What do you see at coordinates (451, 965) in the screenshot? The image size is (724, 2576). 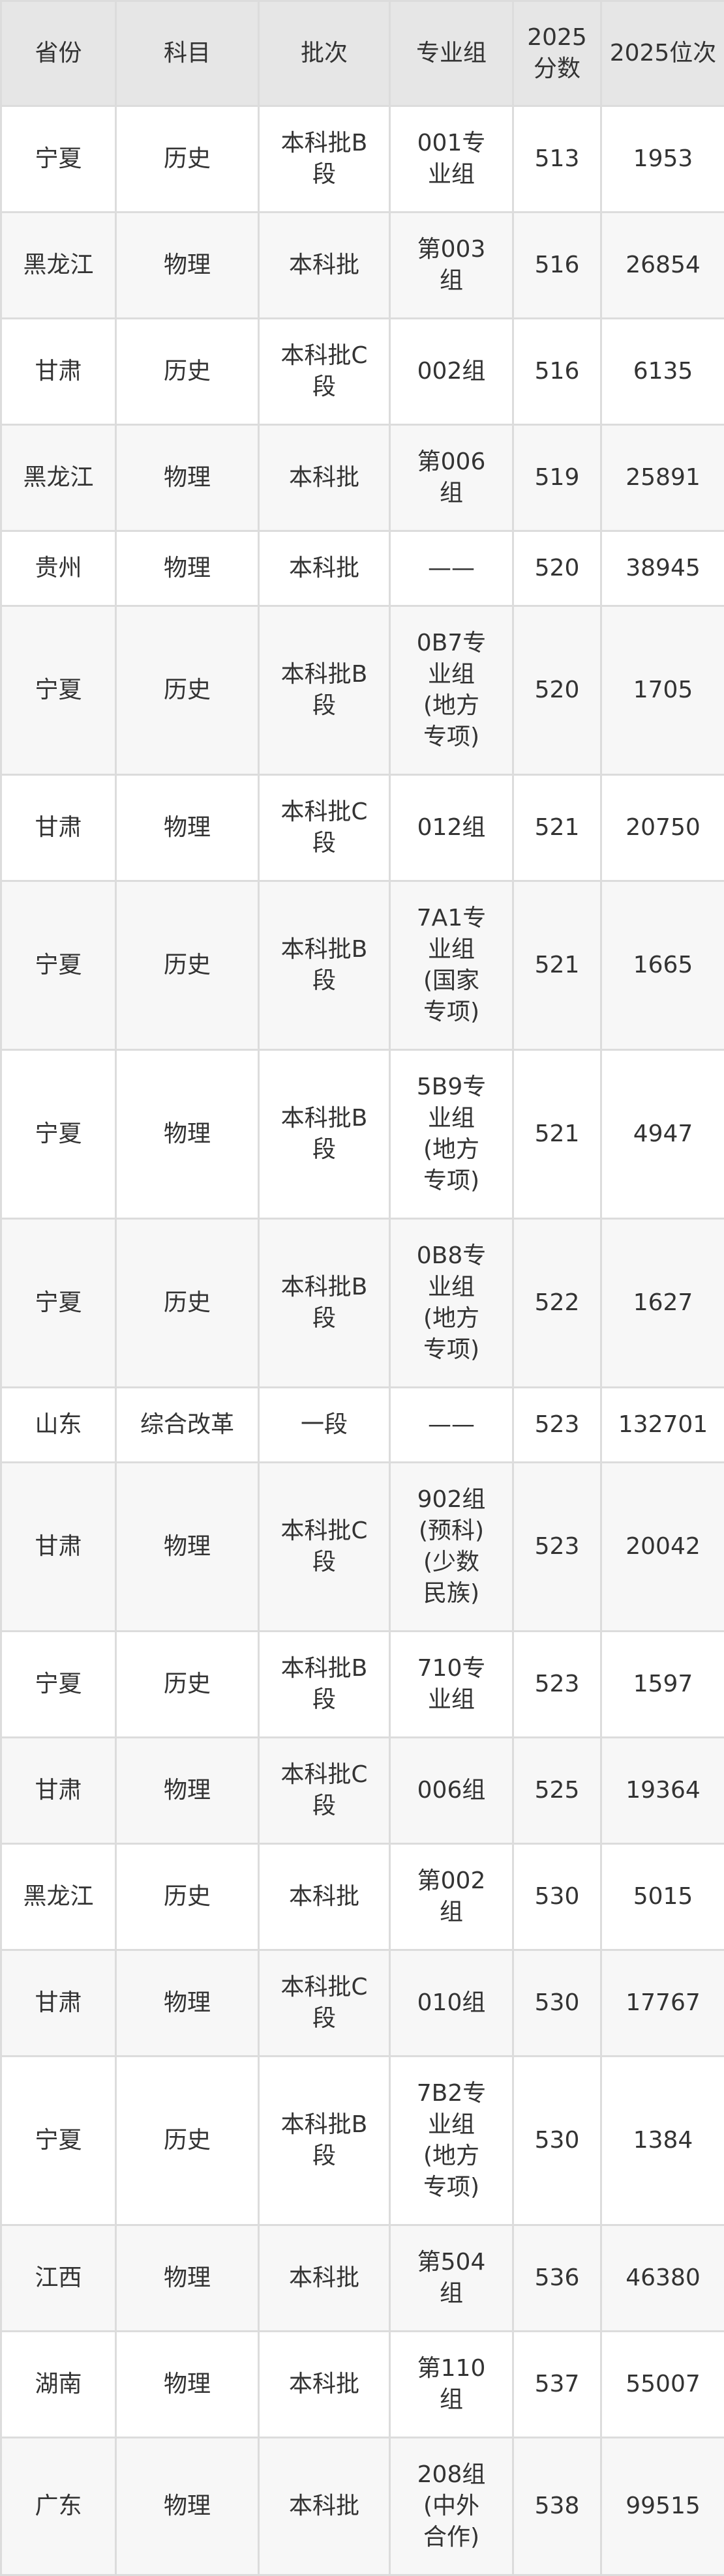 I see `cell-major-group: 7A1专业组(国家专项)` at bounding box center [451, 965].